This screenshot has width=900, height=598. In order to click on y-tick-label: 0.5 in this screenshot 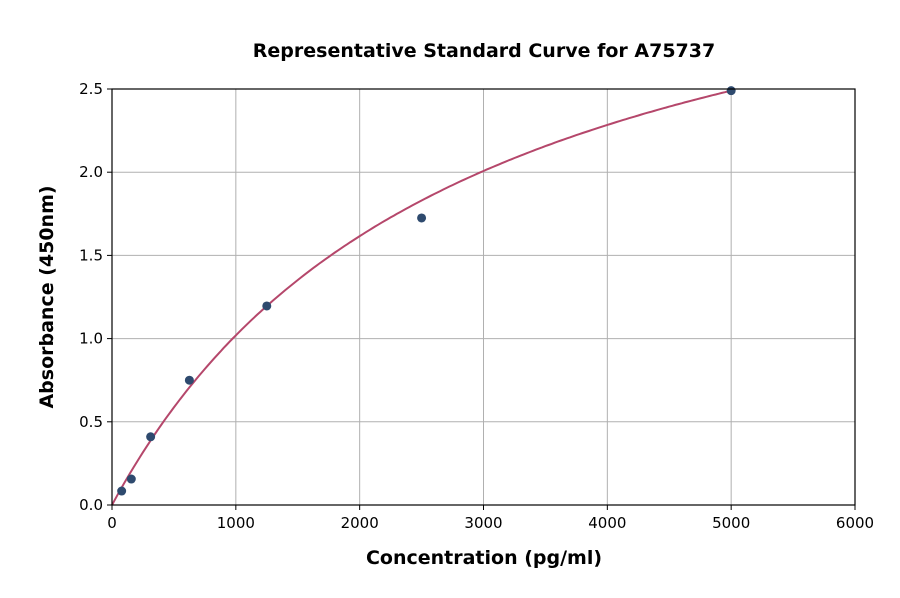, I will do `click(91, 422)`.